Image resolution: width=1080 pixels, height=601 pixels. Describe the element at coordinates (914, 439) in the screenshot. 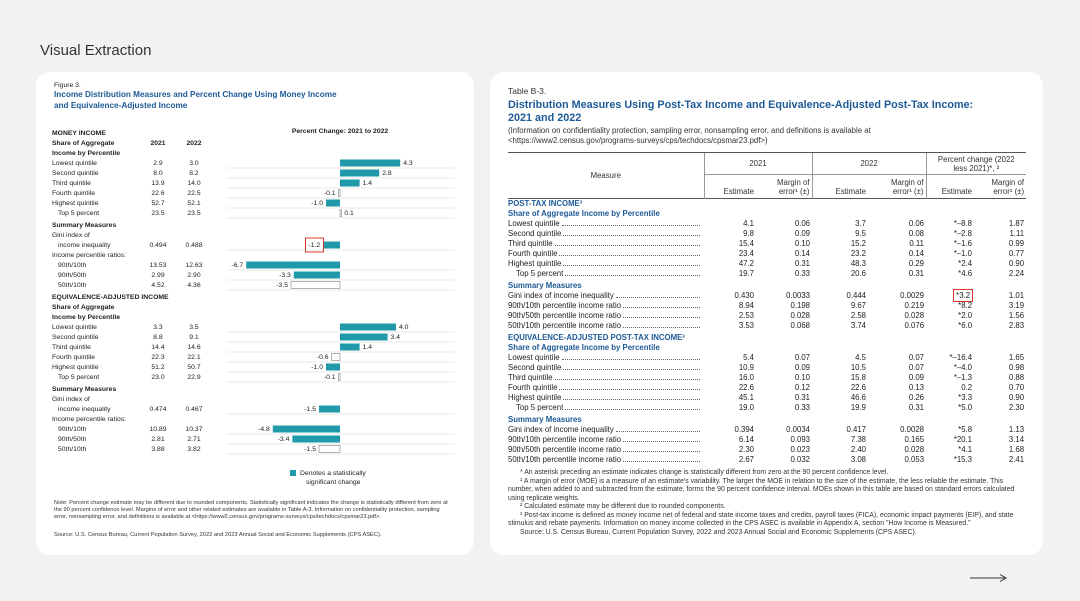

I see `cell-value: 0.165` at that location.